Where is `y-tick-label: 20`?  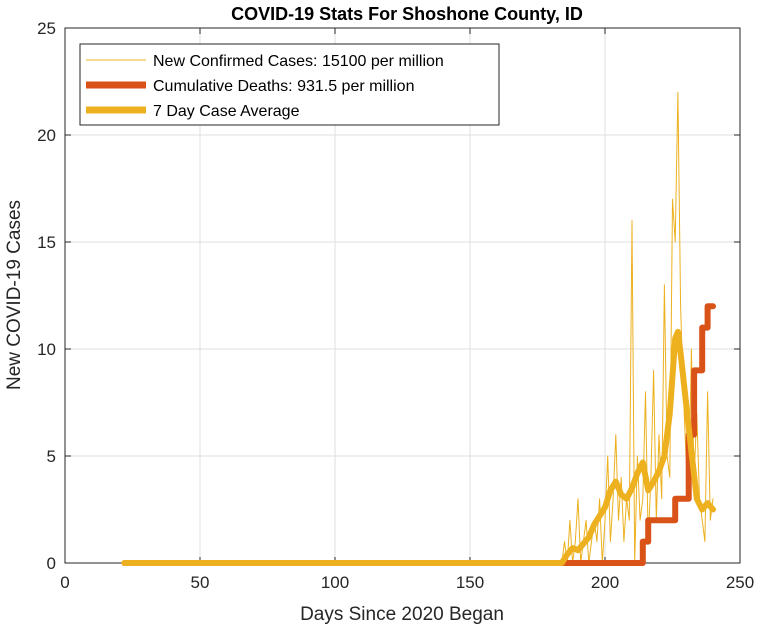 y-tick-label: 20 is located at coordinates (46, 135).